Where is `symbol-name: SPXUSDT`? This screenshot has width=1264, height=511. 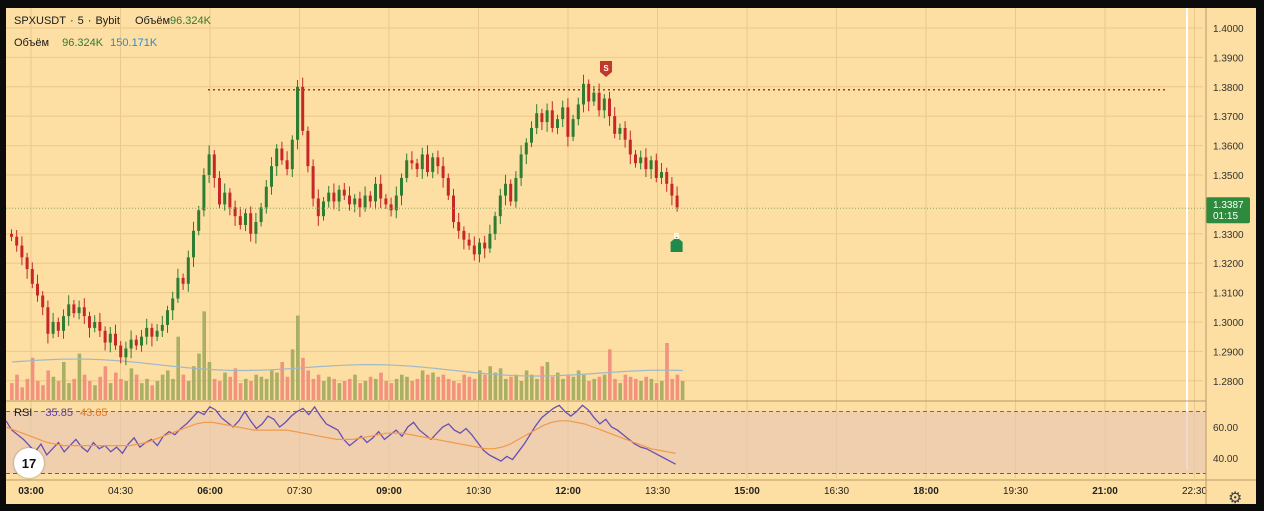 symbol-name: SPXUSDT is located at coordinates (40, 21).